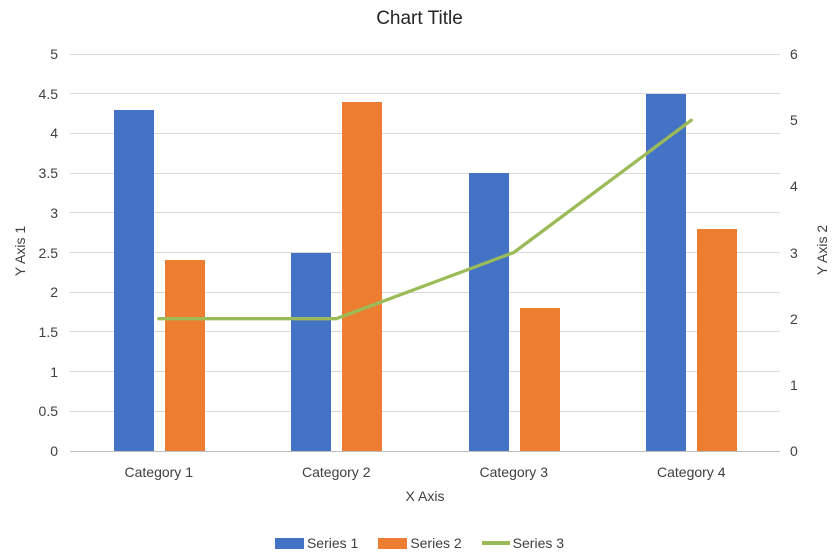  I want to click on y-axis2-tick: 1, so click(794, 384).